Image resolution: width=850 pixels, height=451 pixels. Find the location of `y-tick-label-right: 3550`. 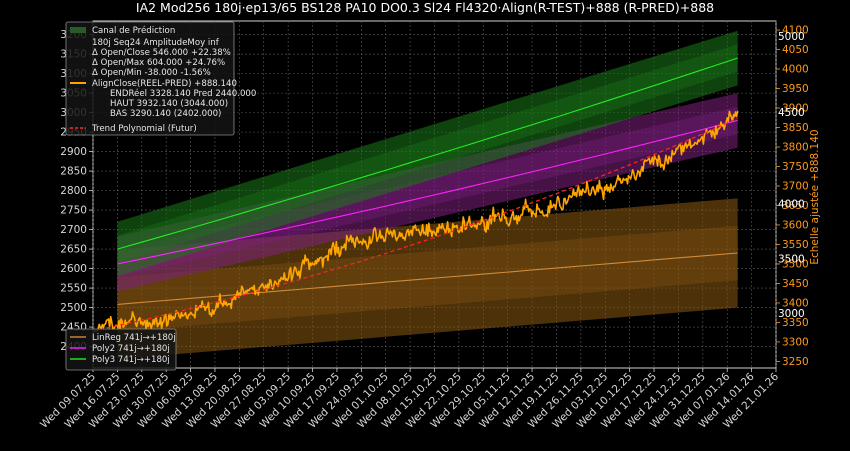

y-tick-label-right: 3550 is located at coordinates (795, 245).